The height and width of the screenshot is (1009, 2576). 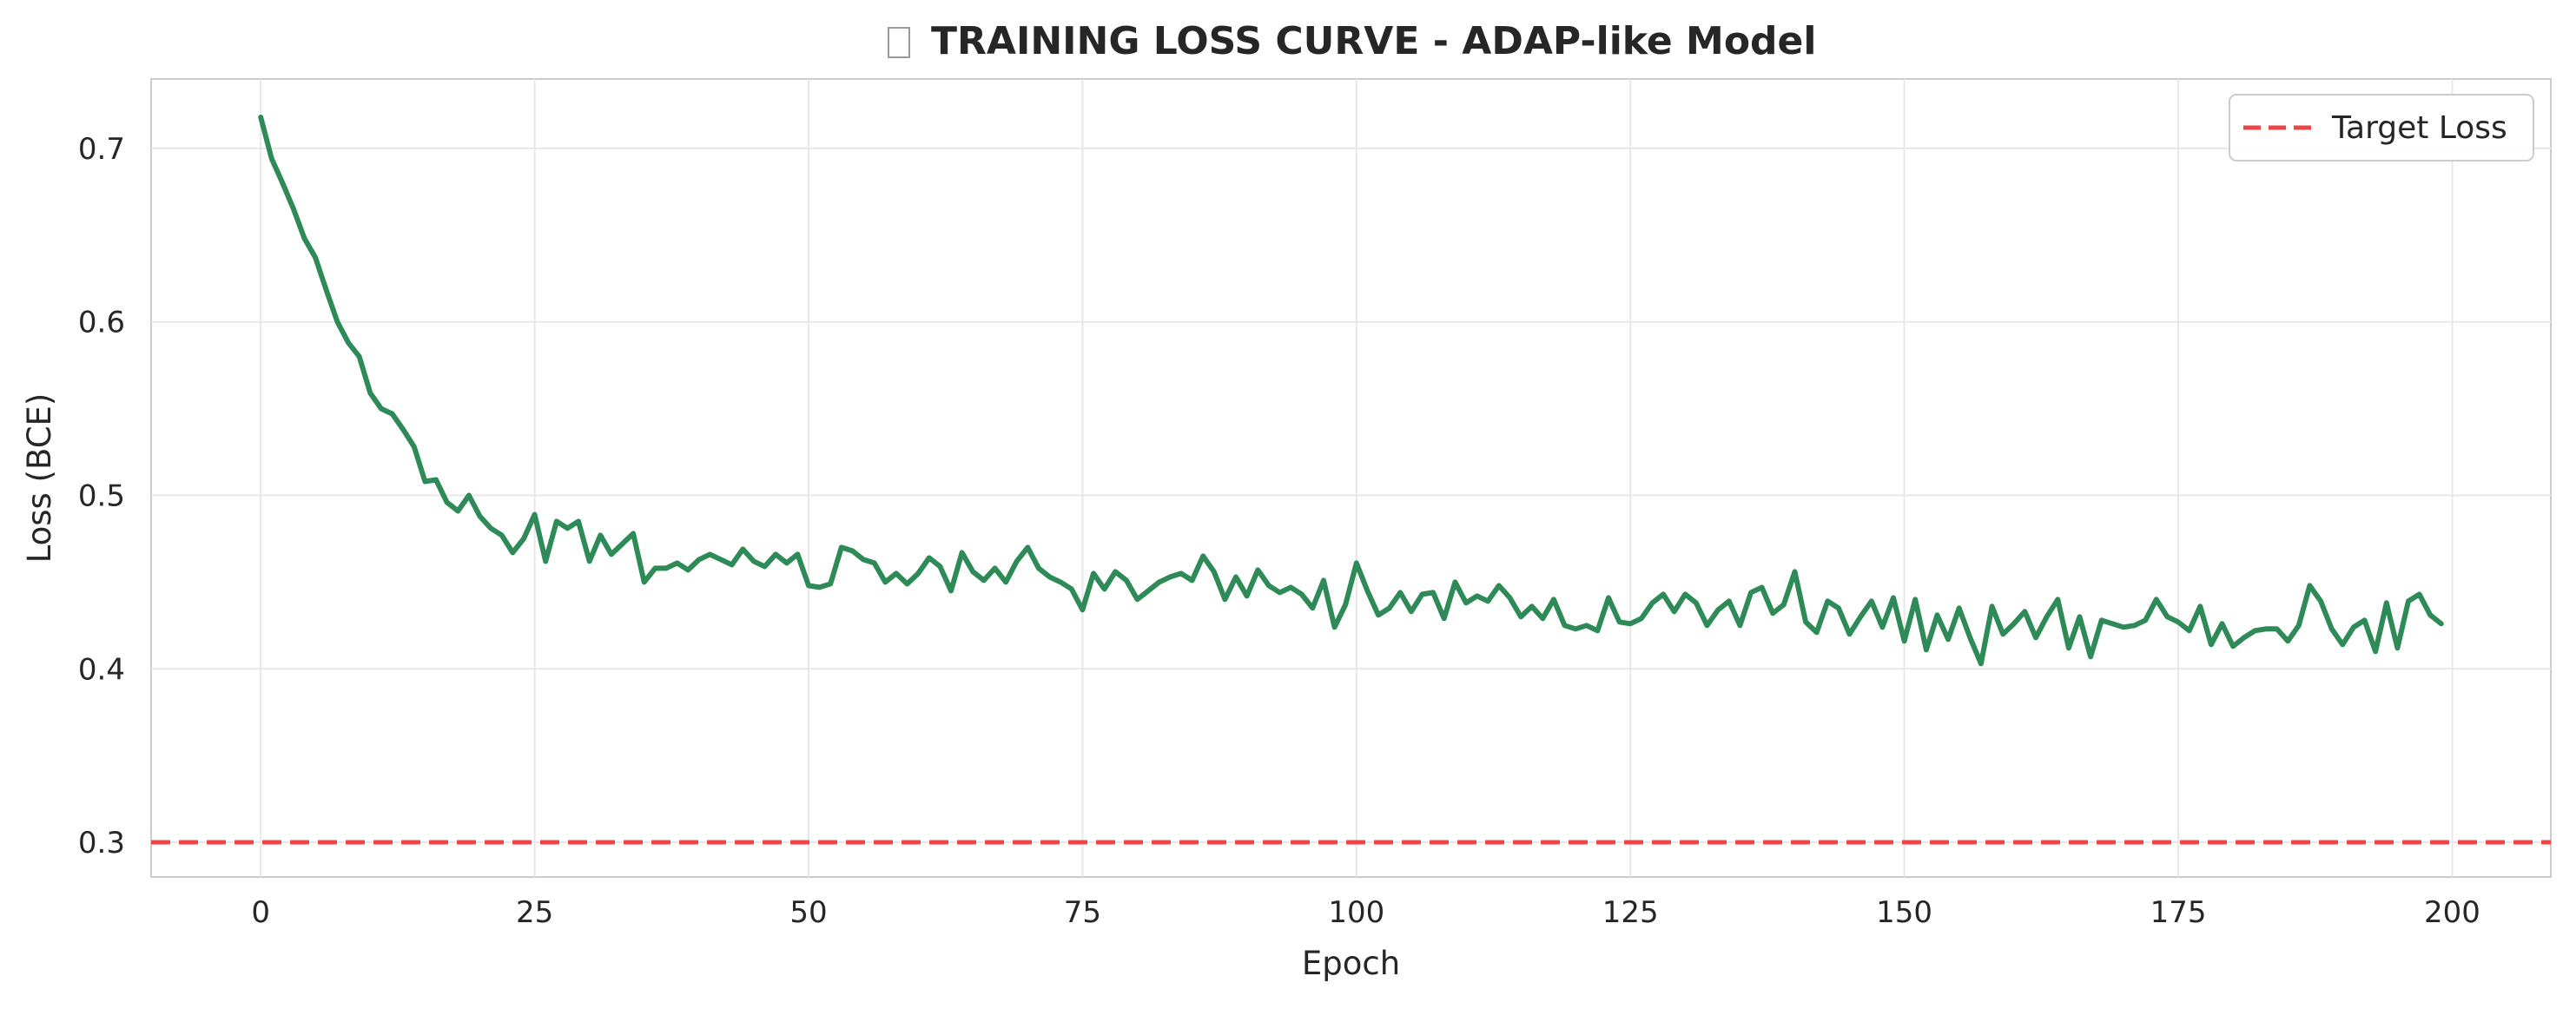 I want to click on x-tick-label: 25, so click(x=534, y=912).